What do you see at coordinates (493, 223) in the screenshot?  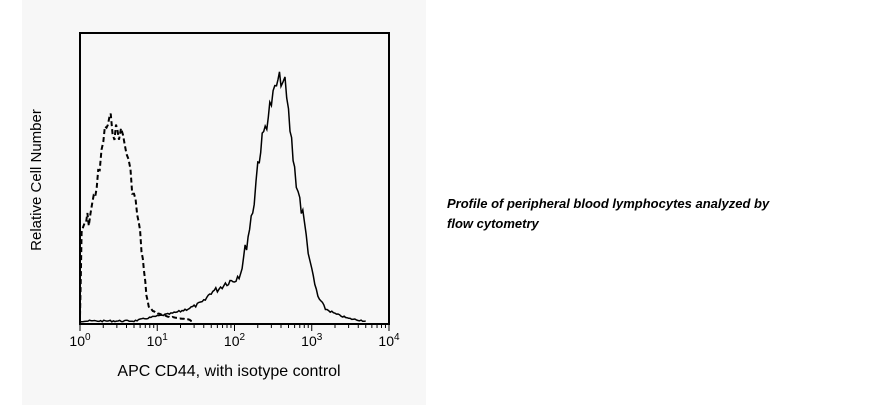 I see `caption-line-2: flow cytometry` at bounding box center [493, 223].